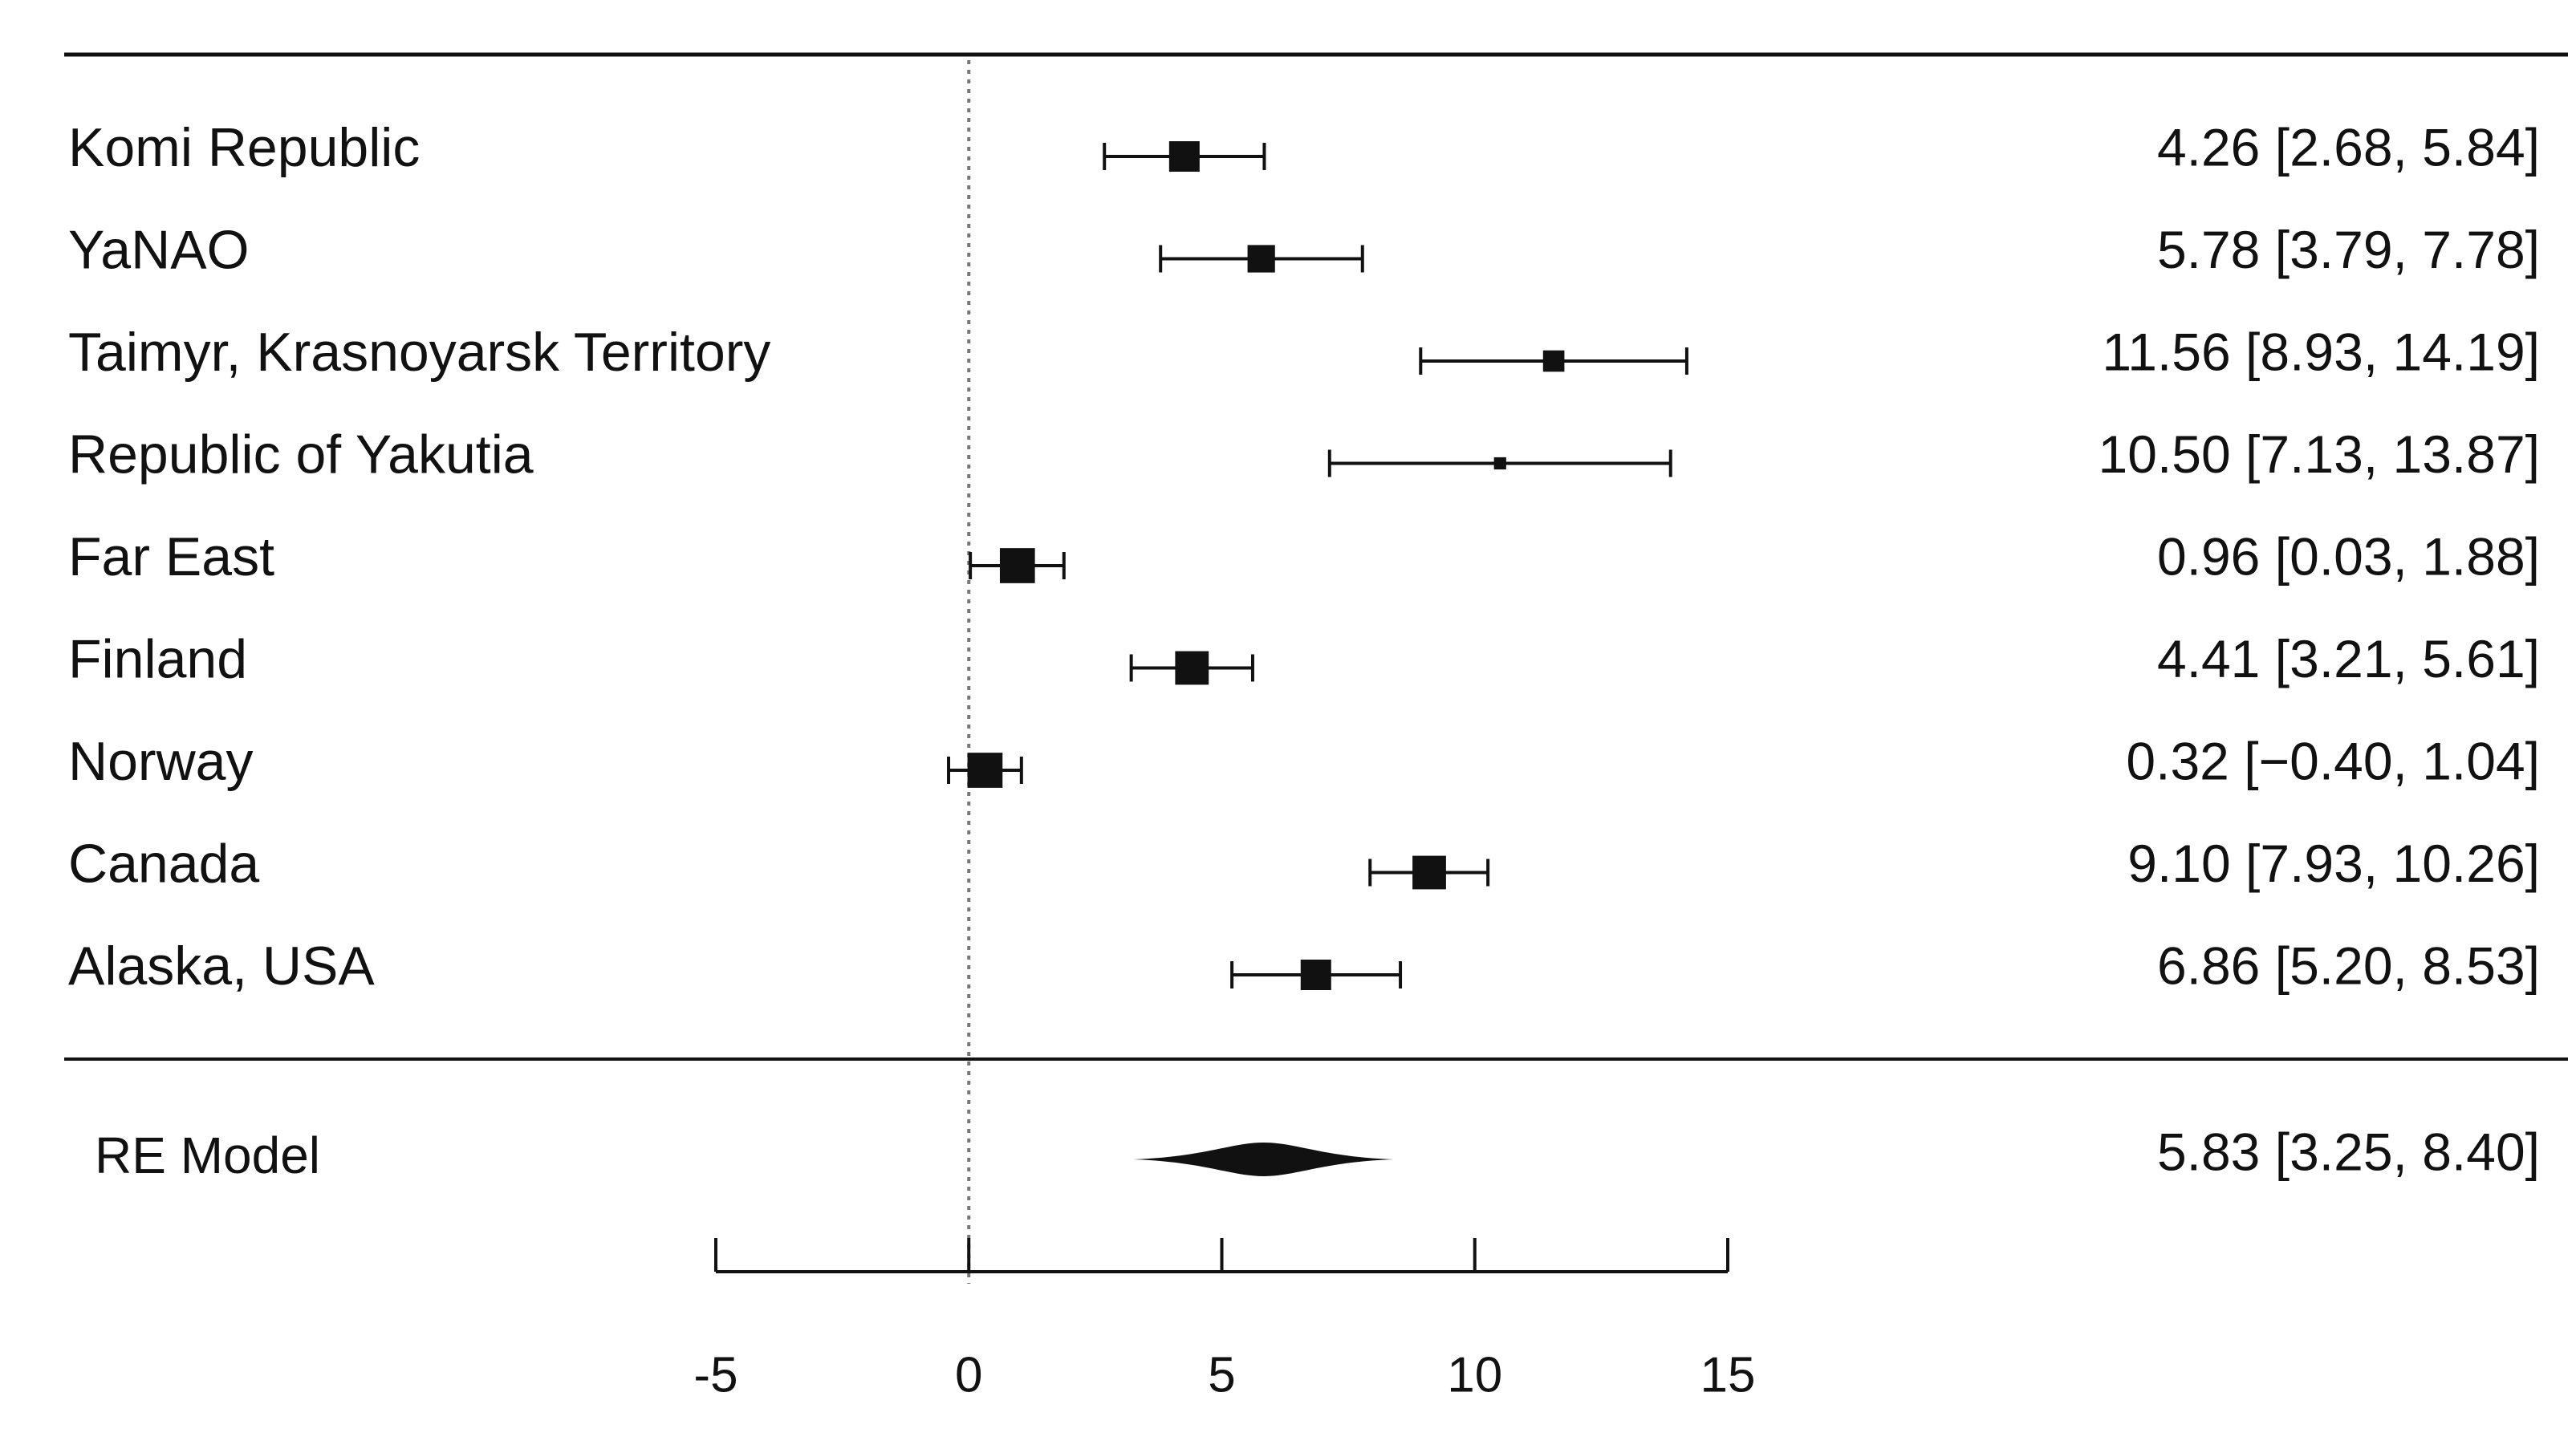 The image size is (2576, 1437). What do you see at coordinates (2333, 863) in the screenshot?
I see `ci-value-text: 9.10 [7.93, 10.26]` at bounding box center [2333, 863].